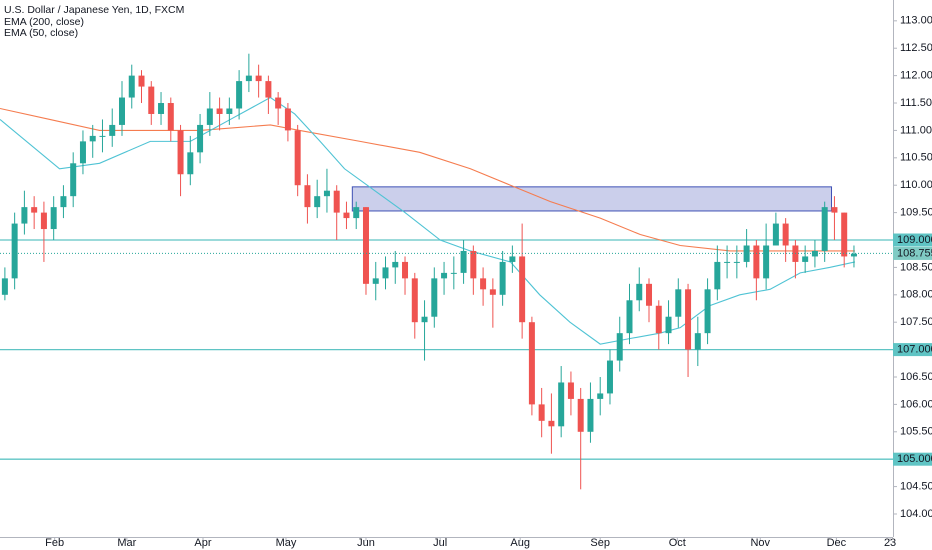 The height and width of the screenshot is (550, 932). Describe the element at coordinates (916, 130) in the screenshot. I see `y-tick-label: 111.000` at that location.